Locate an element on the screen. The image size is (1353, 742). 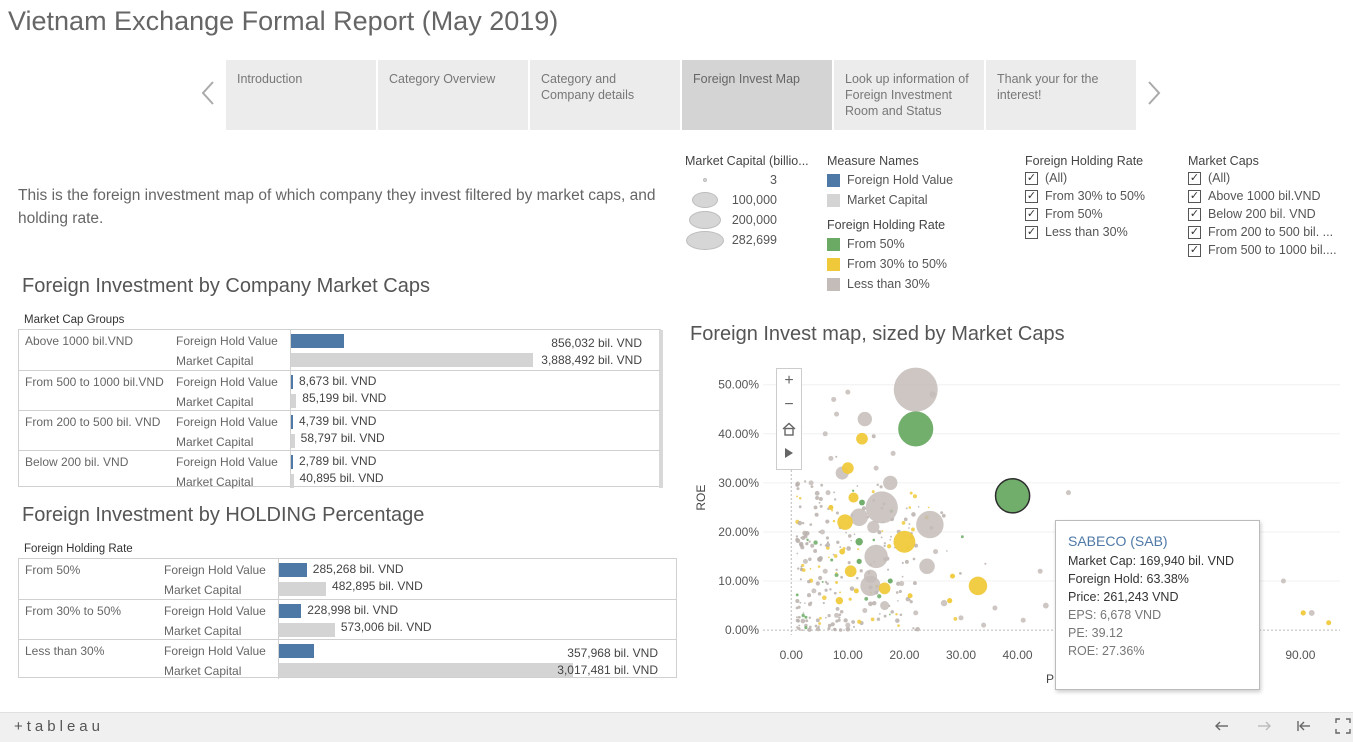
story-prev-button is located at coordinates (208, 96).